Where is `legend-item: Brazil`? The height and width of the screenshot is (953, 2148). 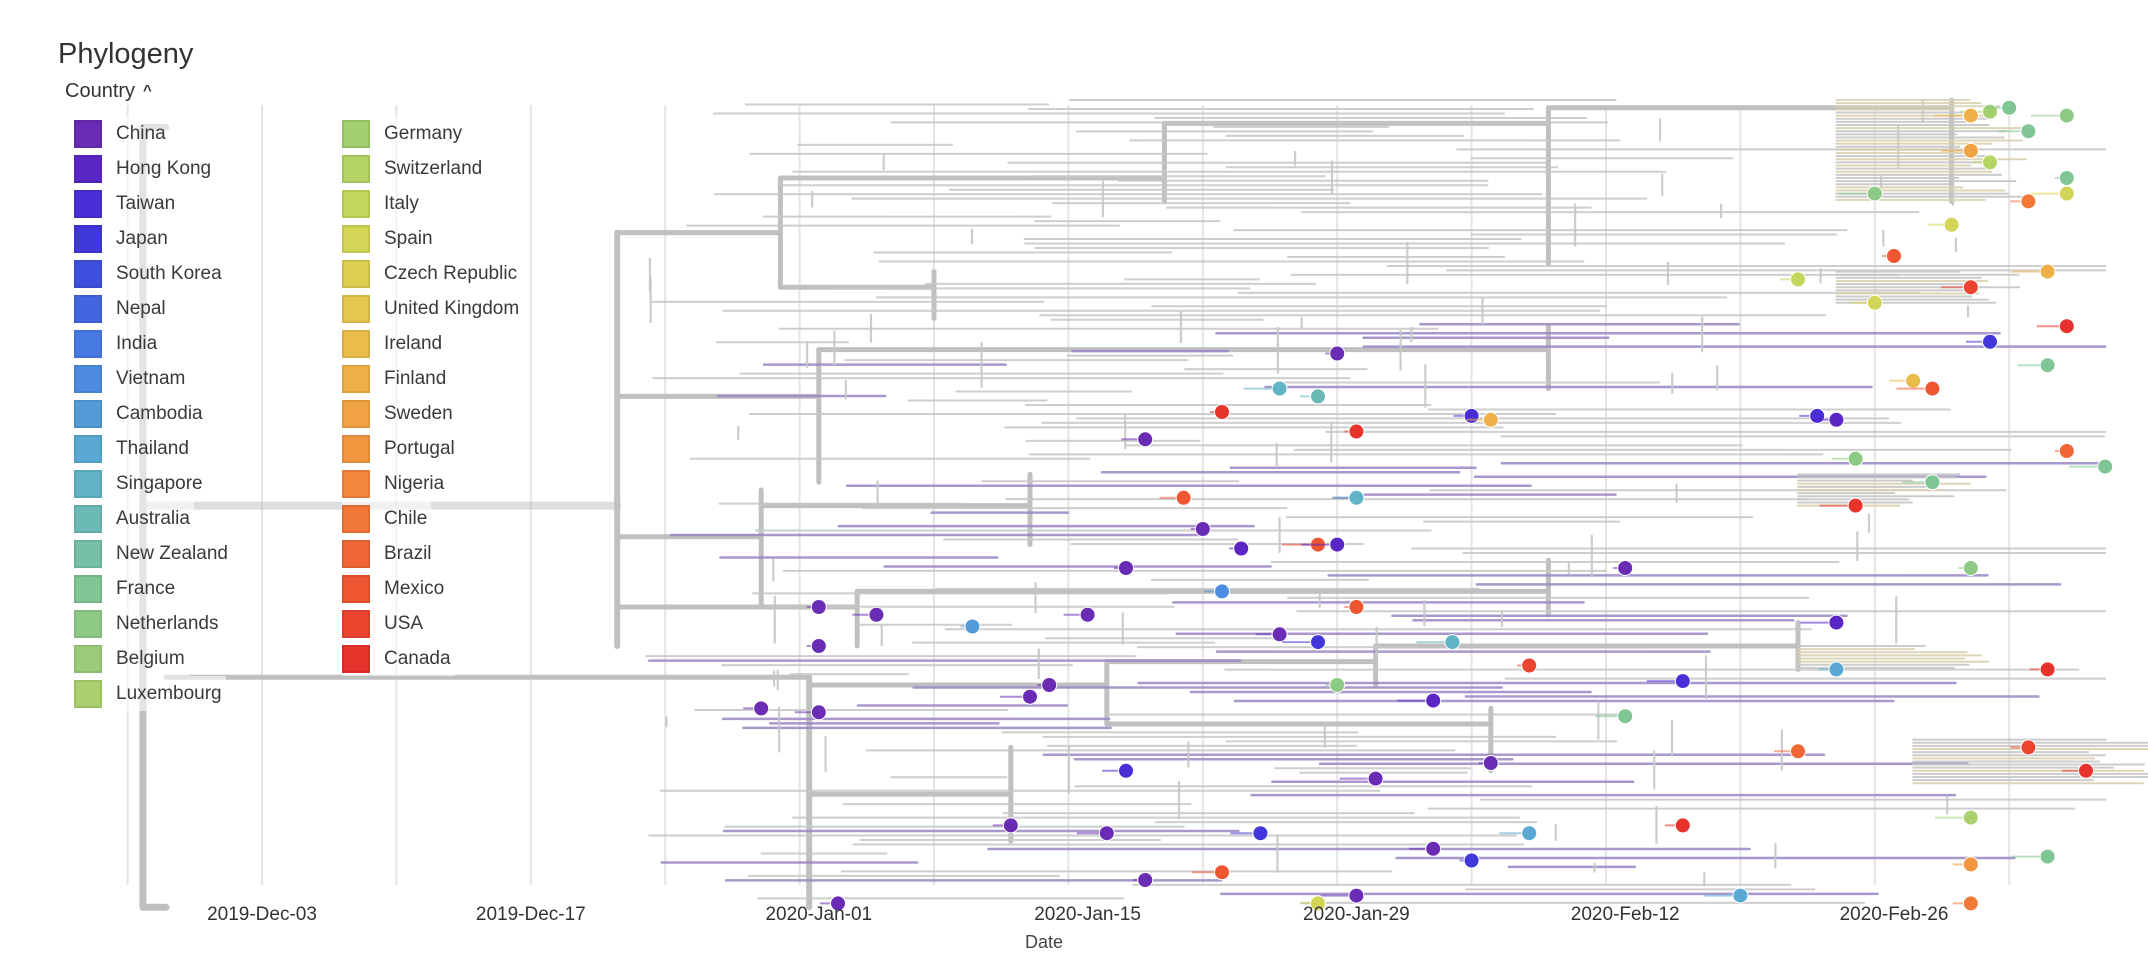 legend-item: Brazil is located at coordinates (389, 553).